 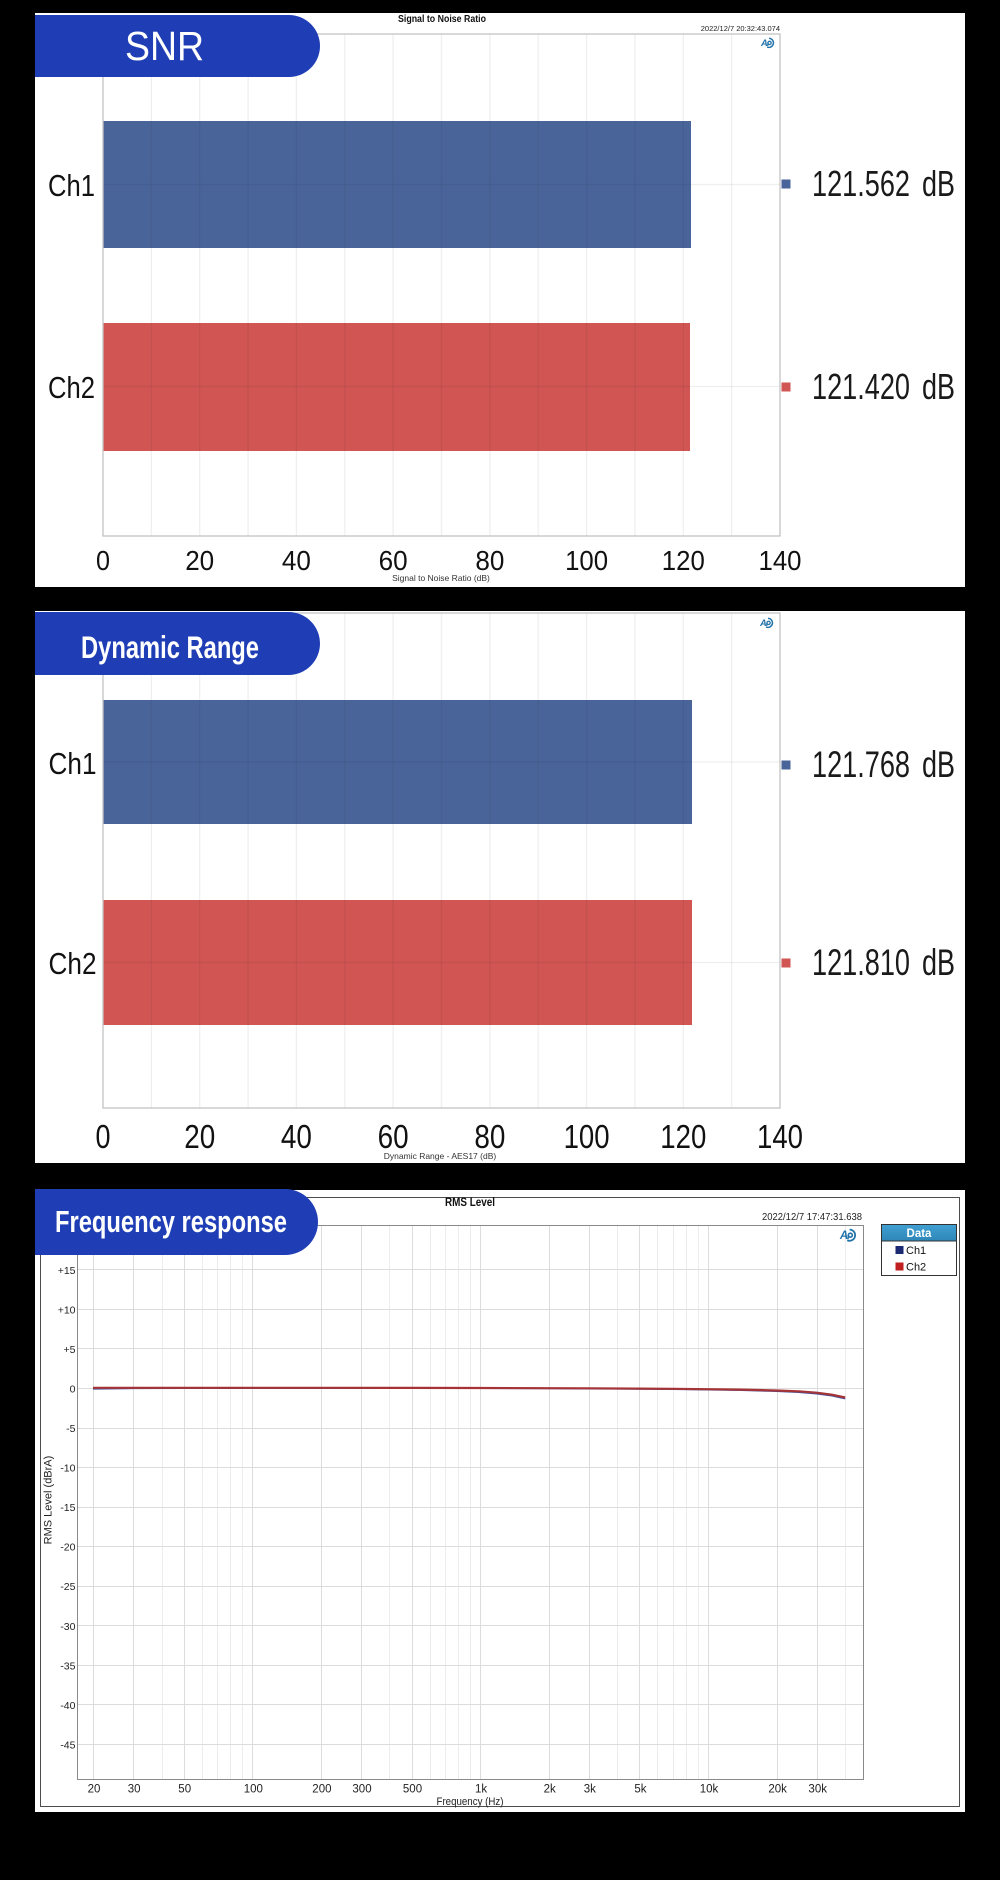 I want to click on svg-text: 5k, so click(x=640, y=1790).